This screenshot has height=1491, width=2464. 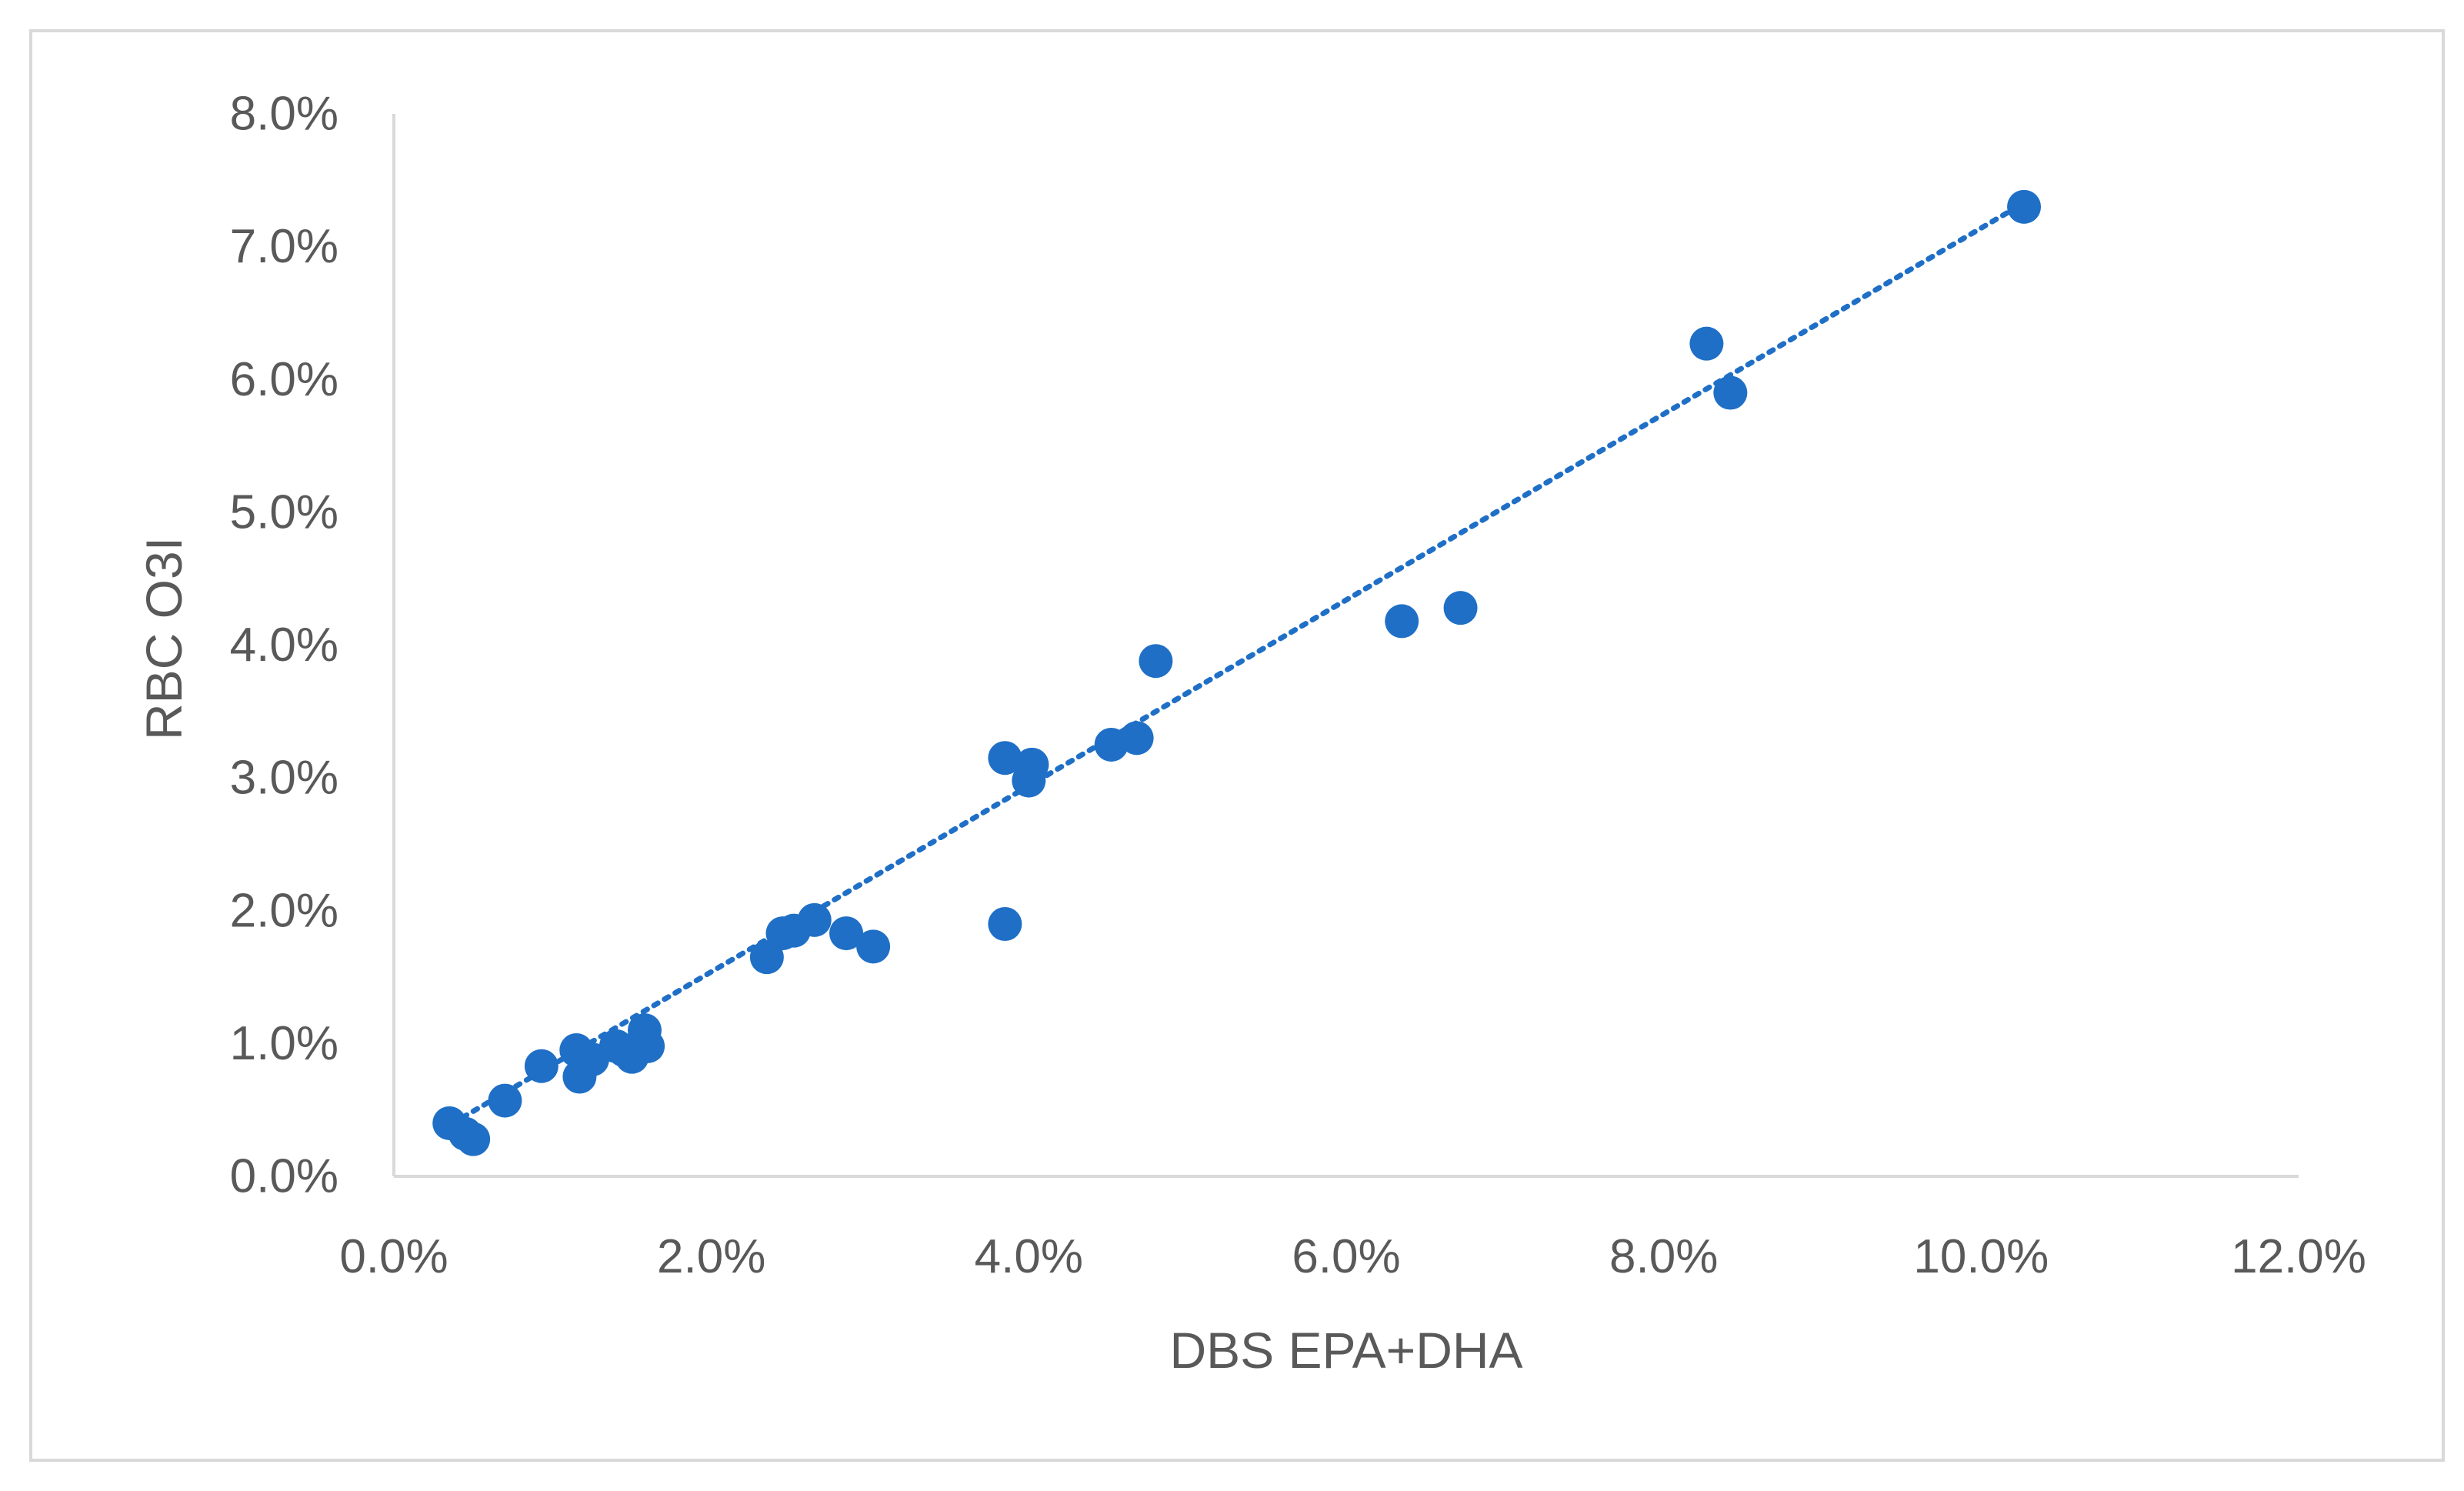 I want to click on x-tick-label: 12.0%, so click(x=2299, y=1257).